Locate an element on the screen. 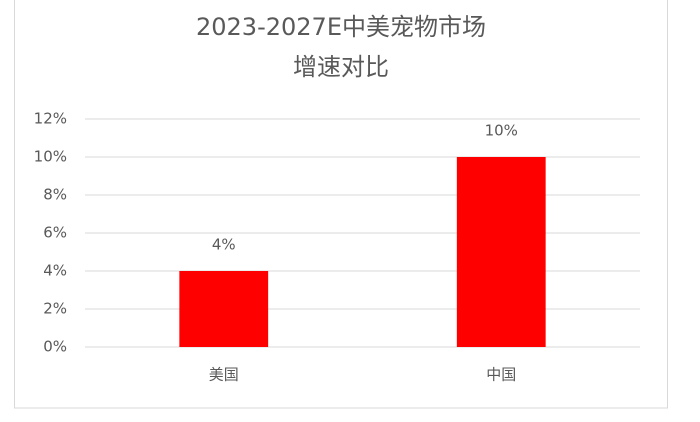  y-tick-label: 12% is located at coordinates (50, 119).